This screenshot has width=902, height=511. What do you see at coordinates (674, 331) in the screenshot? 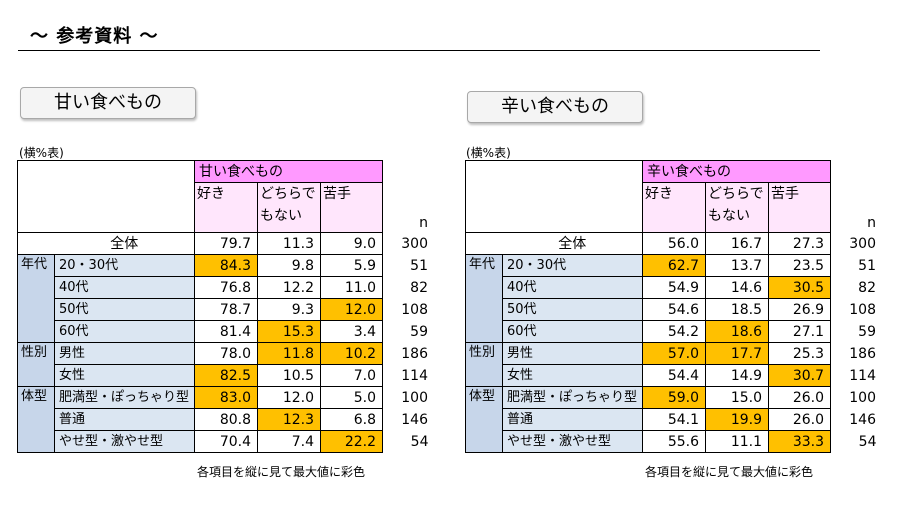
I see `value-cell: 54.2` at bounding box center [674, 331].